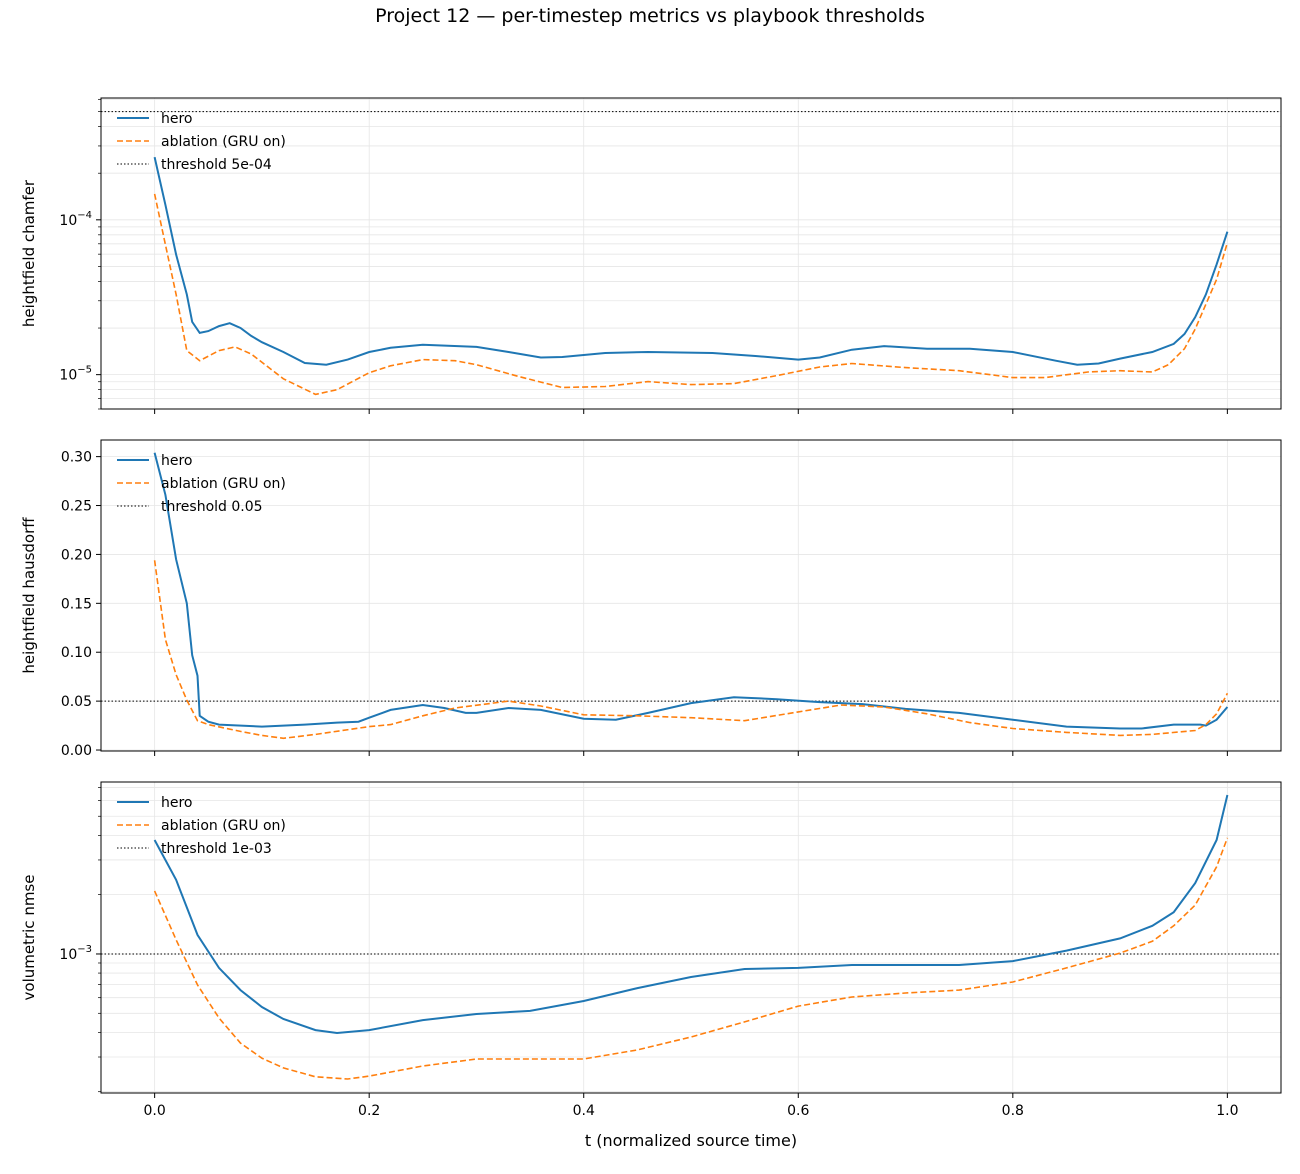 The height and width of the screenshot is (1174, 1300). What do you see at coordinates (798, 1111) in the screenshot?
I see `x-tick-label: 0.6` at bounding box center [798, 1111].